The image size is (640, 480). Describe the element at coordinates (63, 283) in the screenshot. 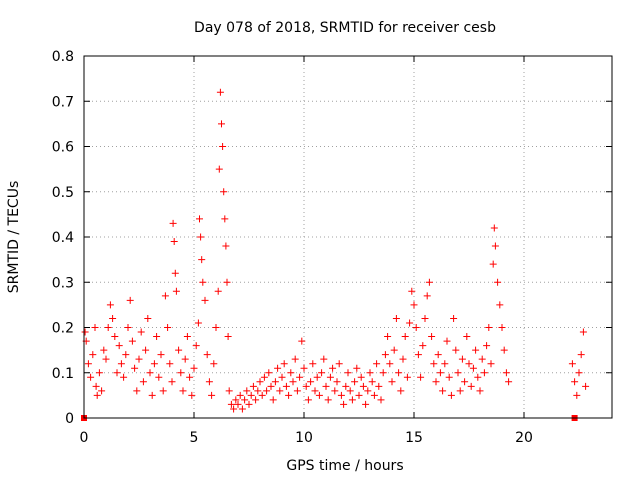

I see `y-tick-label: 0.3` at that location.